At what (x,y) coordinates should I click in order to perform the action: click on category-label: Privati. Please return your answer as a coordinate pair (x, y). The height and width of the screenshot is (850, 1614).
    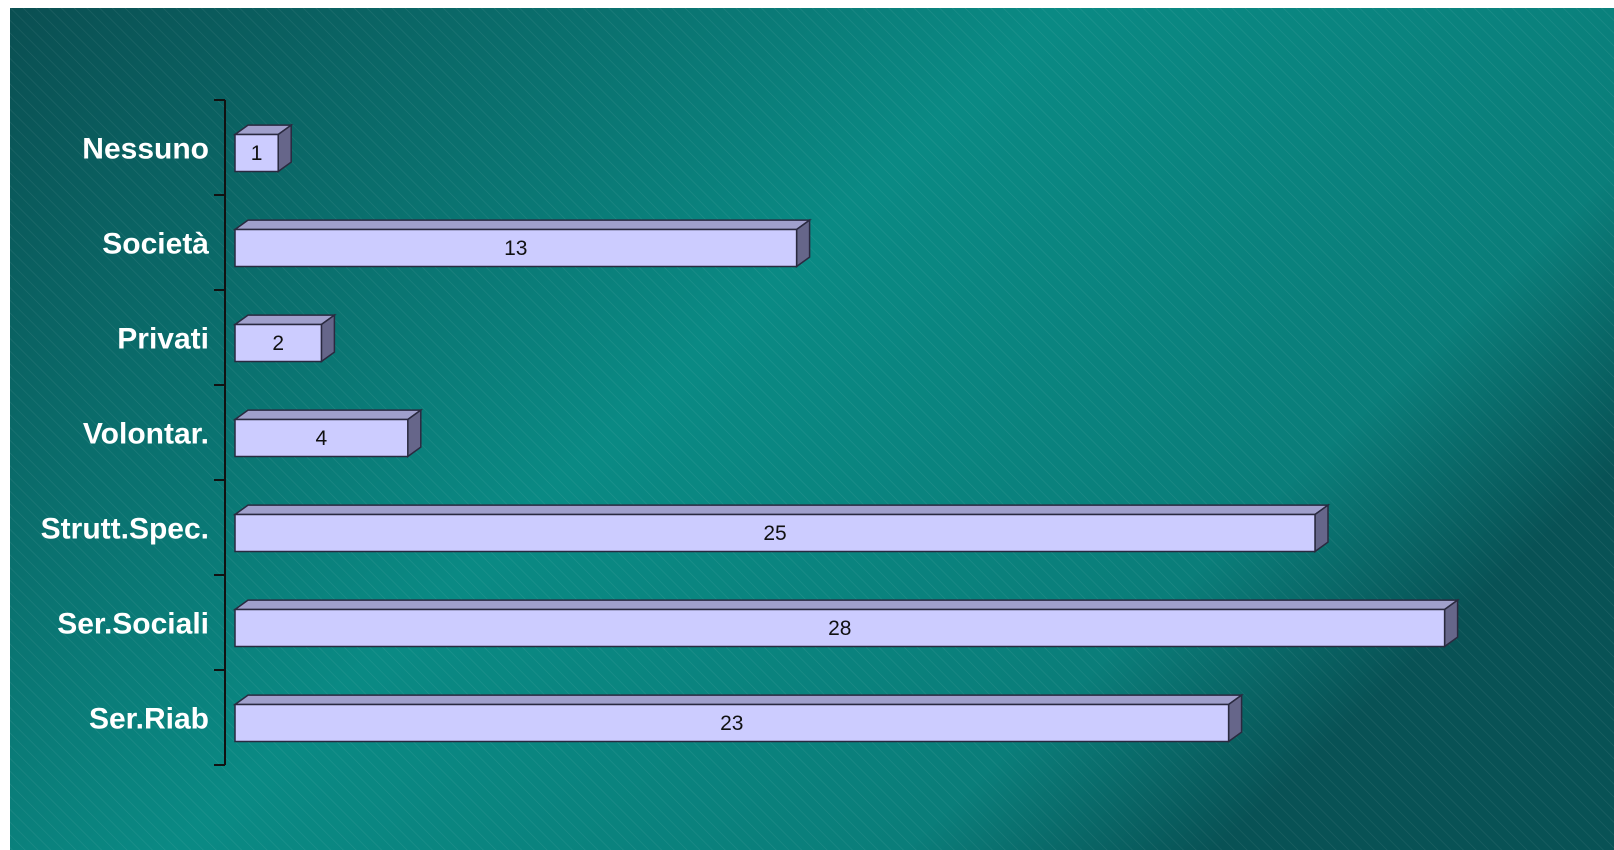
    Looking at the image, I should click on (163, 339).